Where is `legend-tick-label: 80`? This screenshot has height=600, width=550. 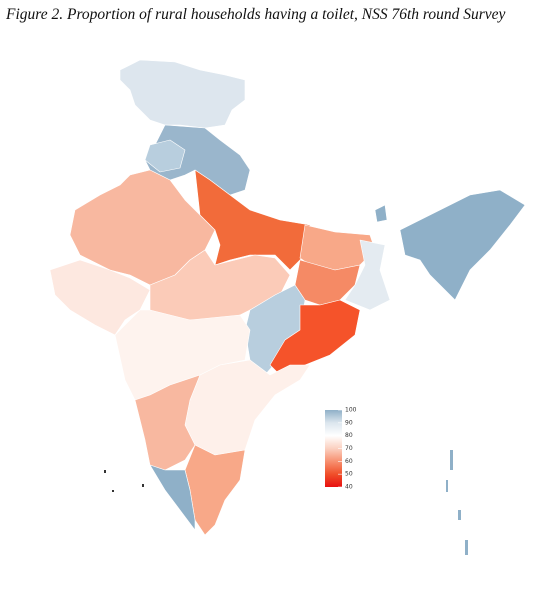
legend-tick-label: 80 is located at coordinates (349, 435).